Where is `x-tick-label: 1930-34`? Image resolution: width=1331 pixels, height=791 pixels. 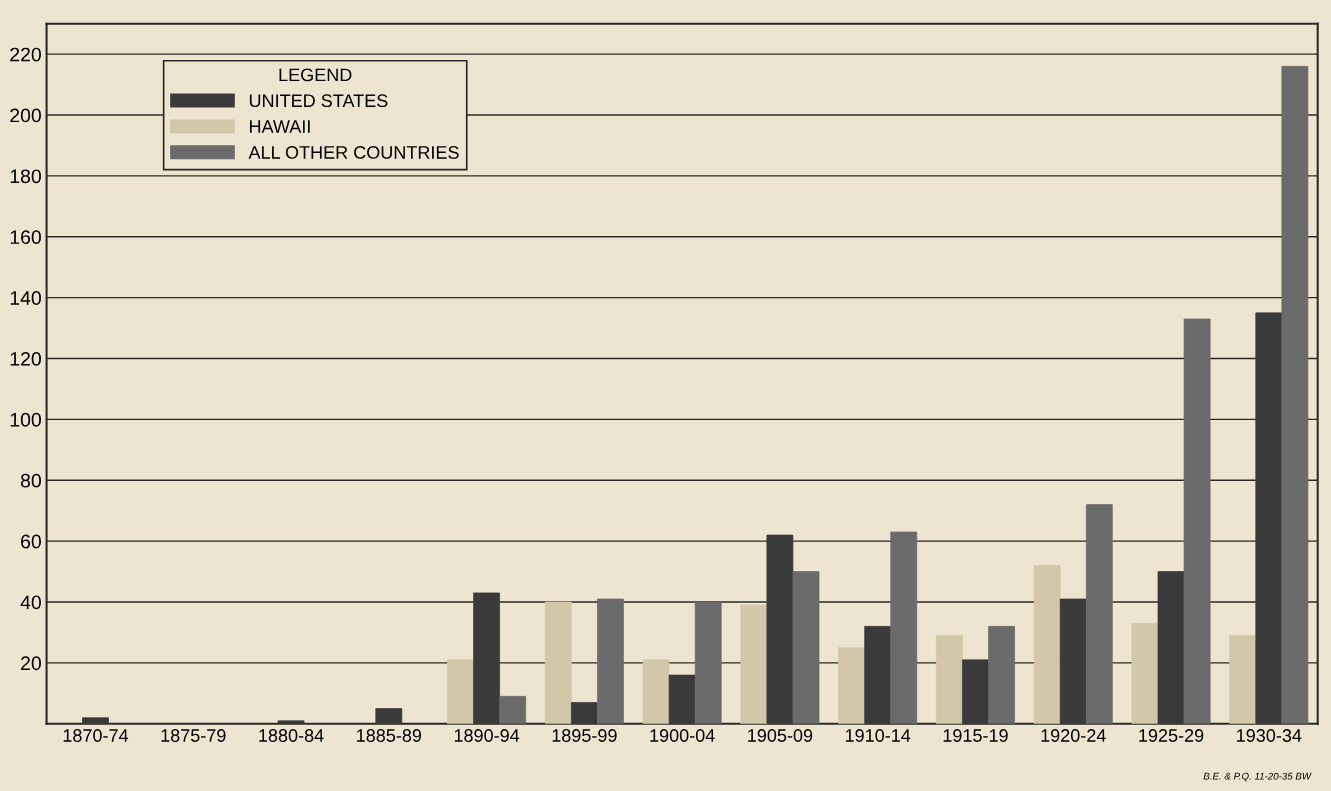 x-tick-label: 1930-34 is located at coordinates (1269, 735).